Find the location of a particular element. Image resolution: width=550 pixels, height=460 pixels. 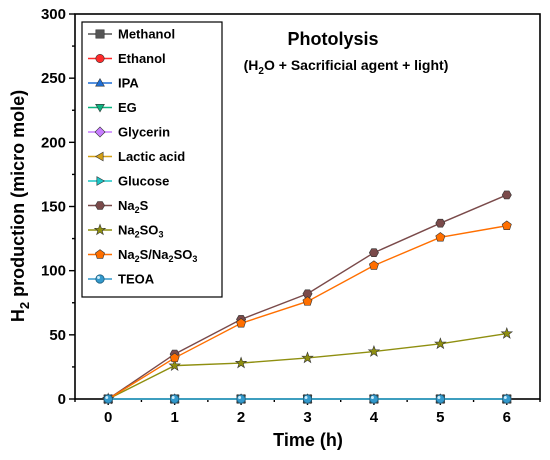

legend-item: IPA is located at coordinates (113, 83).